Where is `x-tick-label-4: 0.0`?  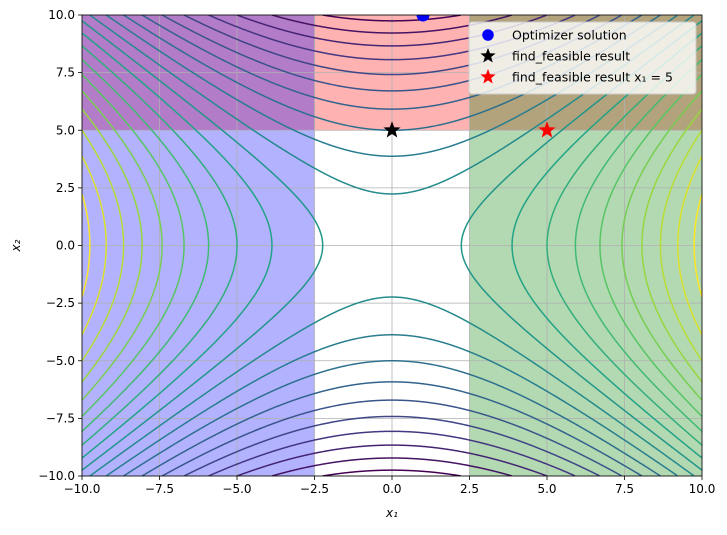 x-tick-label-4: 0.0 is located at coordinates (391, 489).